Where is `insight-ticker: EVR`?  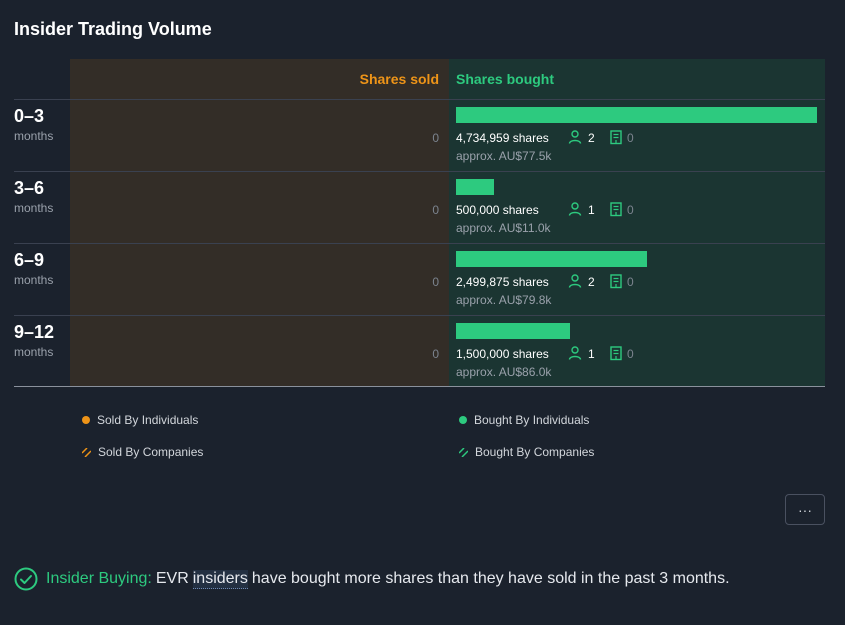
insight-ticker: EVR is located at coordinates (172, 578).